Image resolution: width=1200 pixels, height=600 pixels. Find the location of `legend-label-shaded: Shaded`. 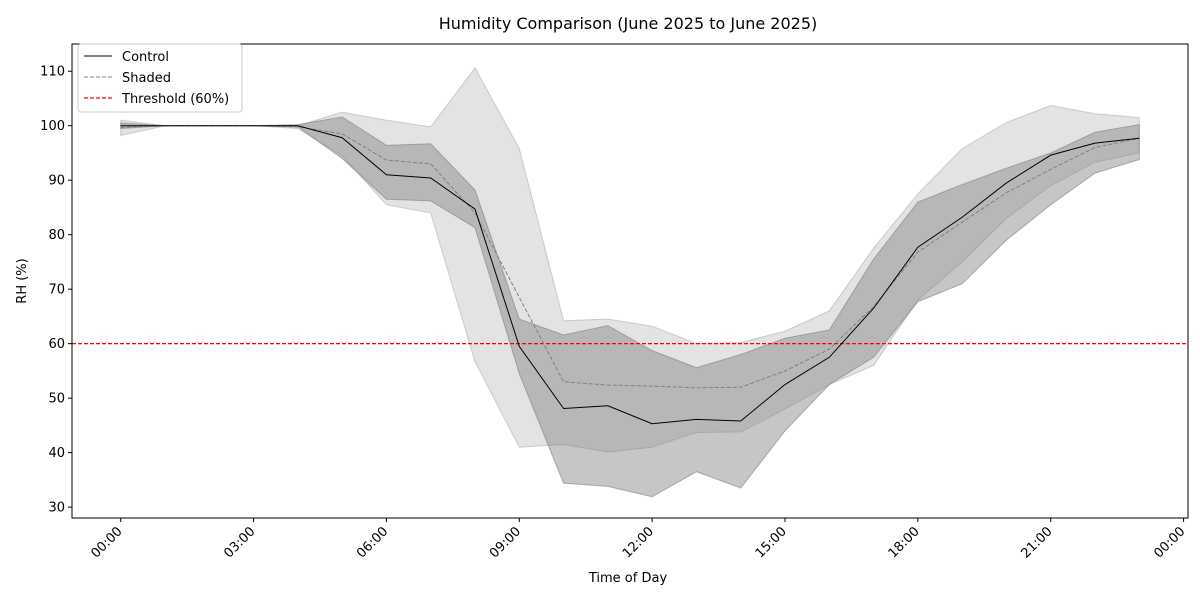

legend-label-shaded: Shaded is located at coordinates (146, 78).